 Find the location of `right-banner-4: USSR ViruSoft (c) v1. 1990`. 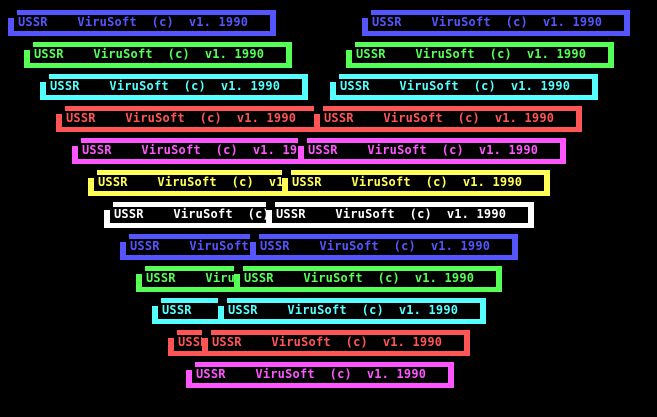

right-banner-4: USSR ViruSoft (c) v1. 1990 is located at coordinates (432, 151).